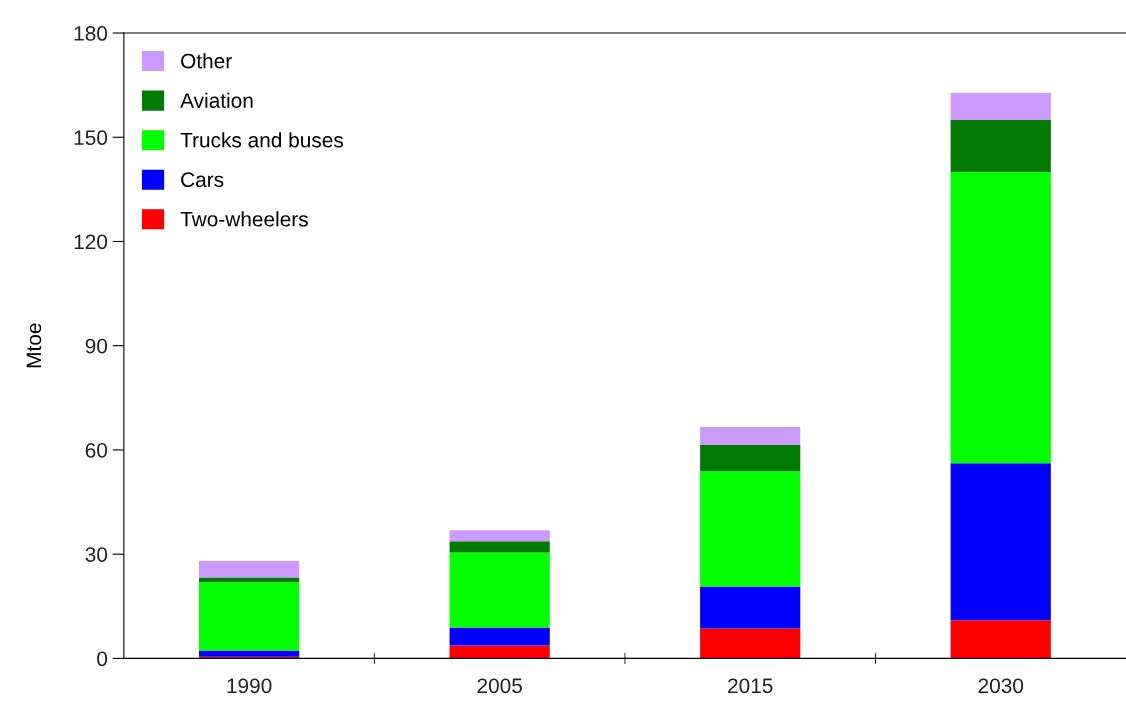 The width and height of the screenshot is (1126, 718). Describe the element at coordinates (249, 686) in the screenshot. I see `x-tick-label: 1990` at that location.